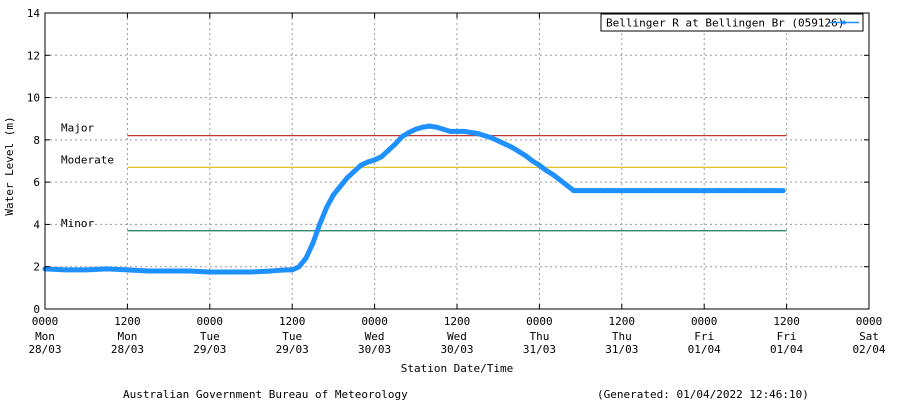 The width and height of the screenshot is (900, 403). I want to click on x-tick-label-day: Wed, so click(375, 336).